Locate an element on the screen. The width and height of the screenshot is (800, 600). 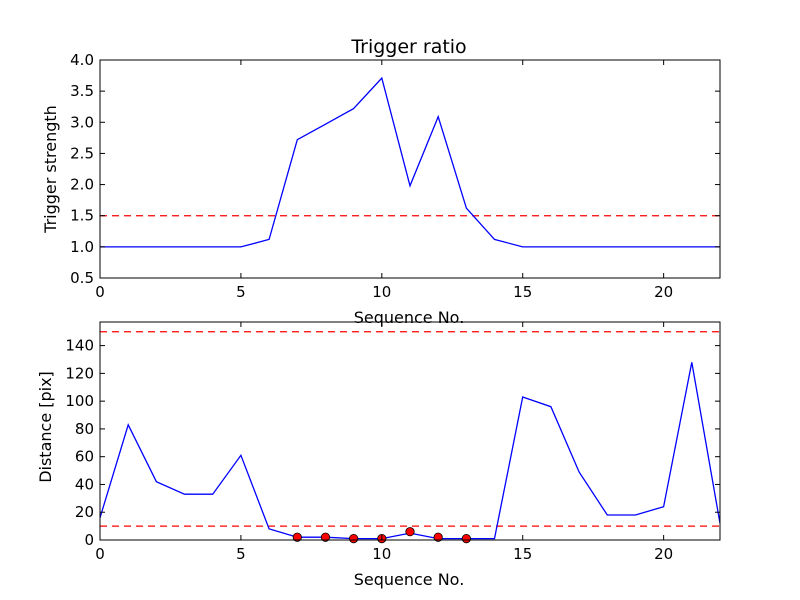
y-tick-label: 20 is located at coordinates (84, 512).